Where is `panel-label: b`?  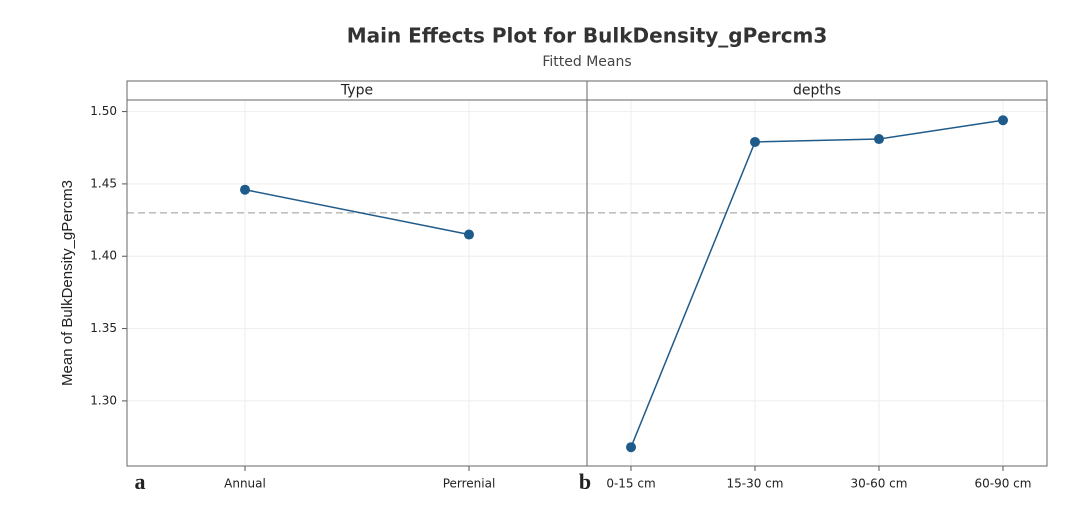 panel-label: b is located at coordinates (585, 481).